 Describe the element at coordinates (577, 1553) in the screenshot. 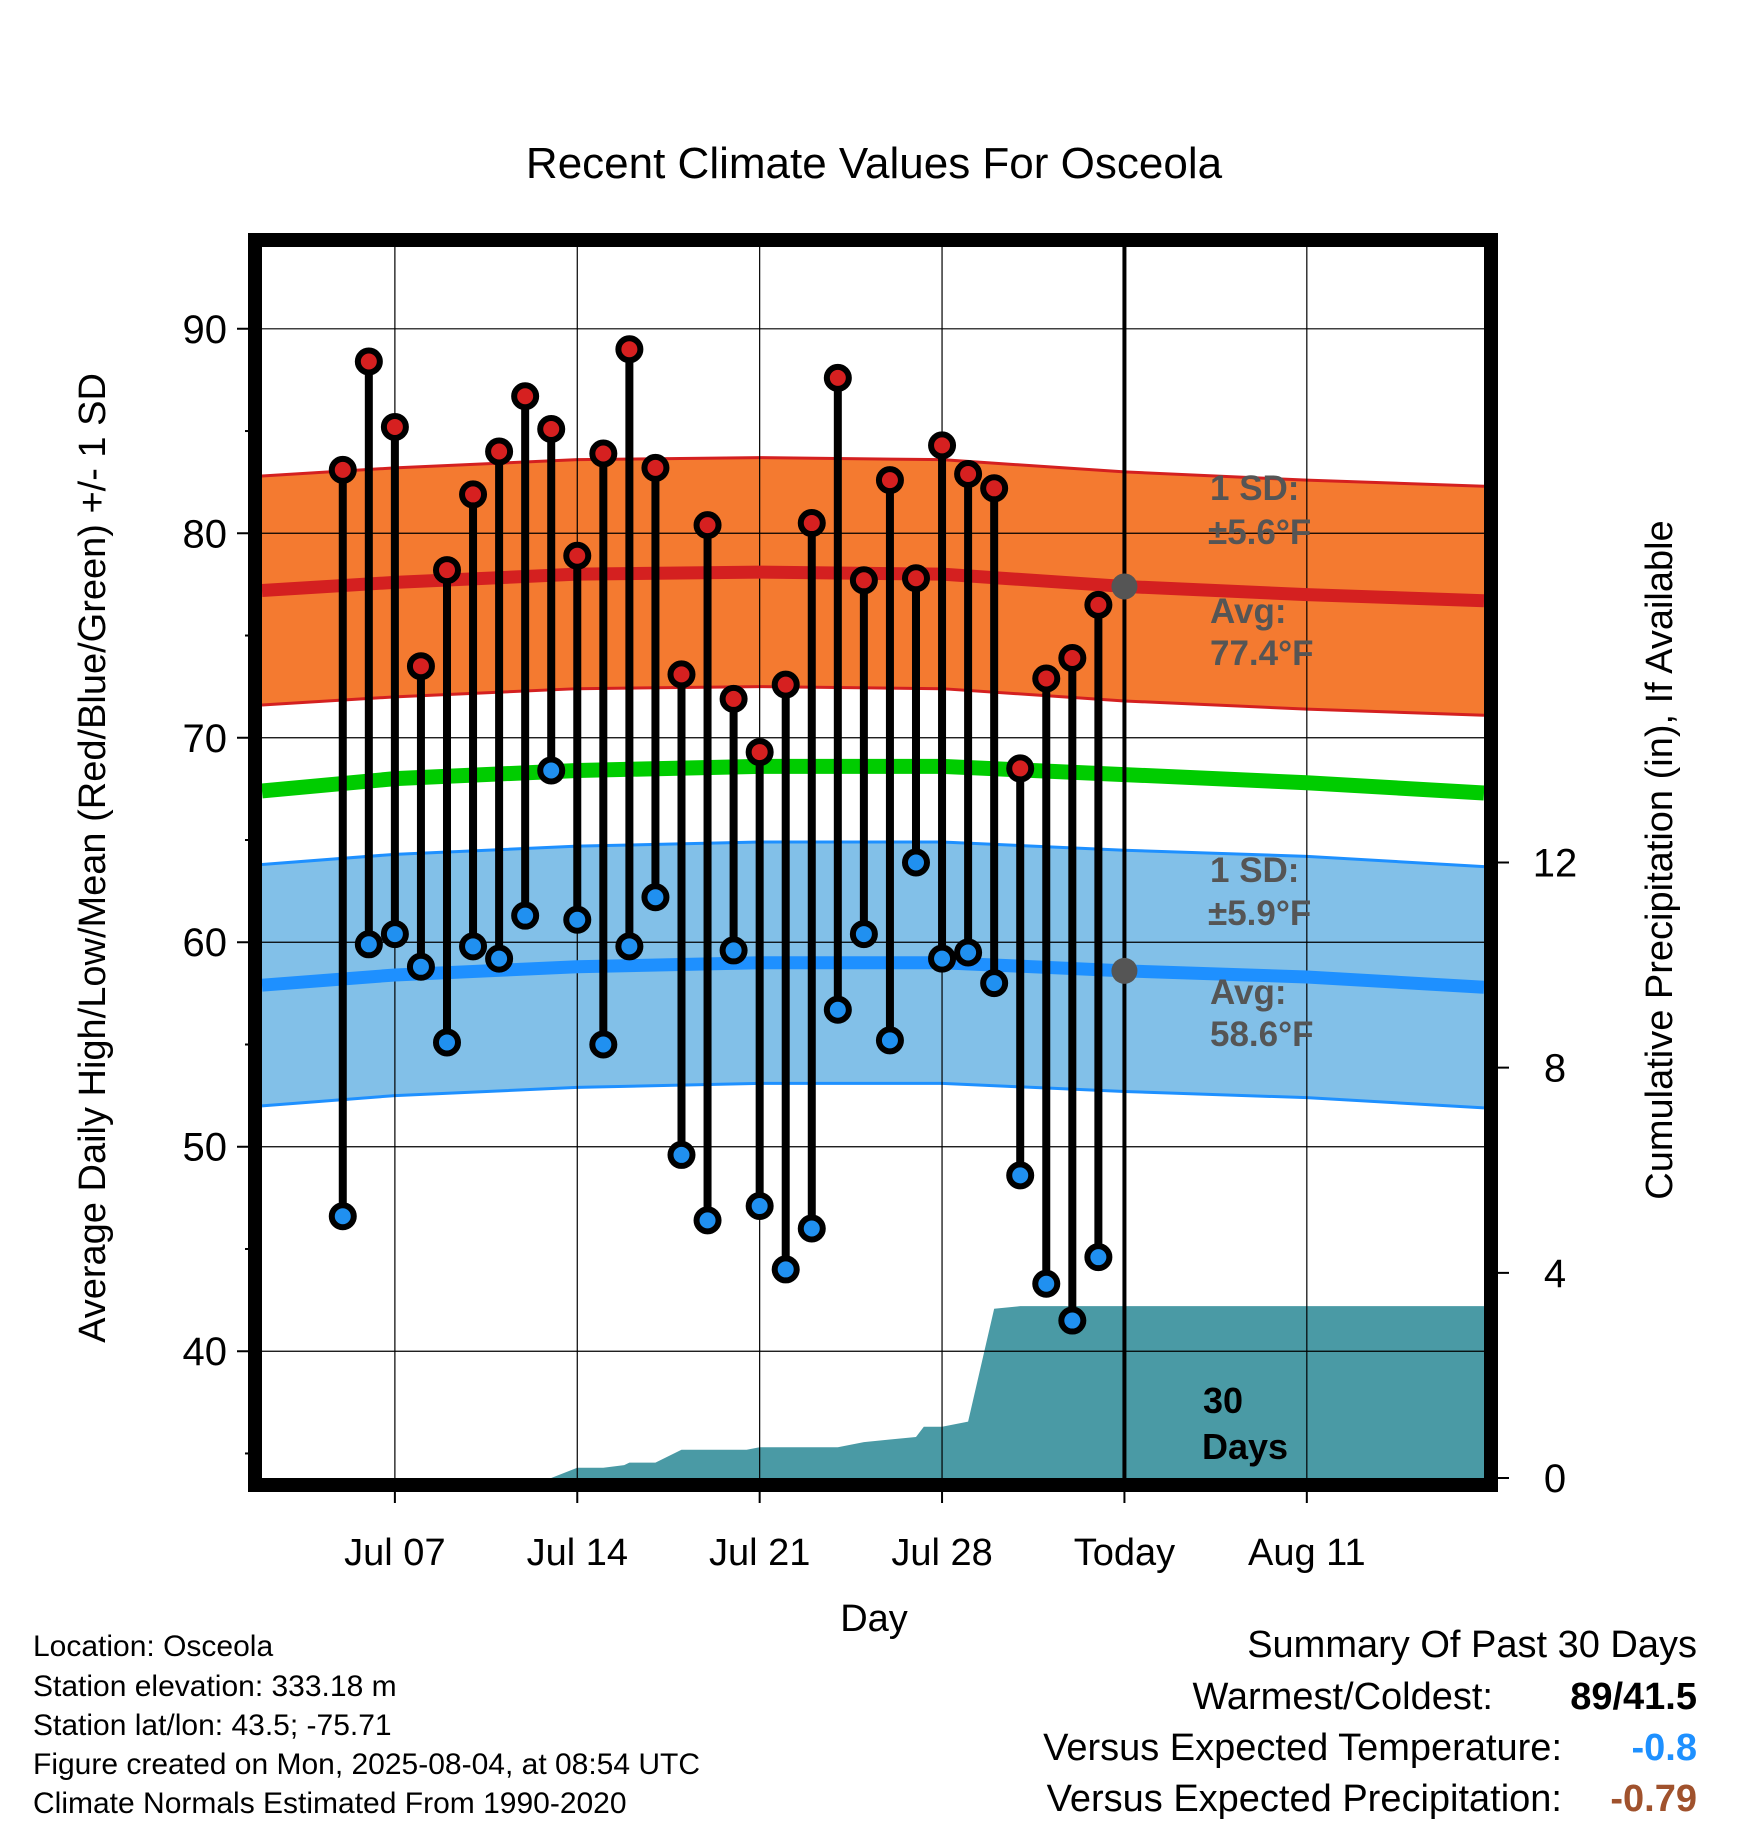

I see `x-tick-label: Jul 14` at that location.